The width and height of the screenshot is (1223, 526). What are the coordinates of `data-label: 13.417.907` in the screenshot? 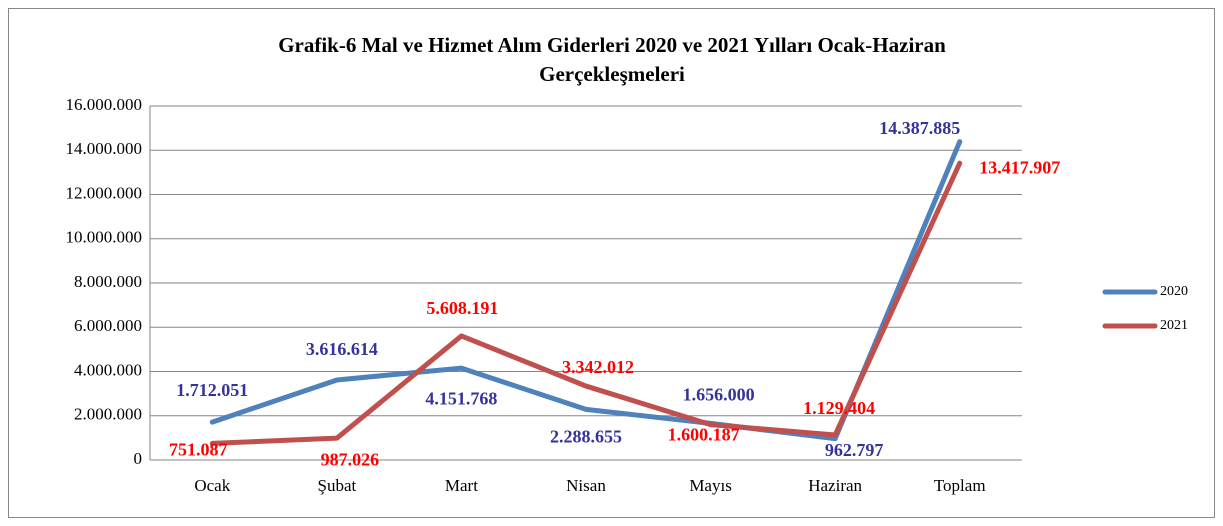 It's located at (1019, 167).